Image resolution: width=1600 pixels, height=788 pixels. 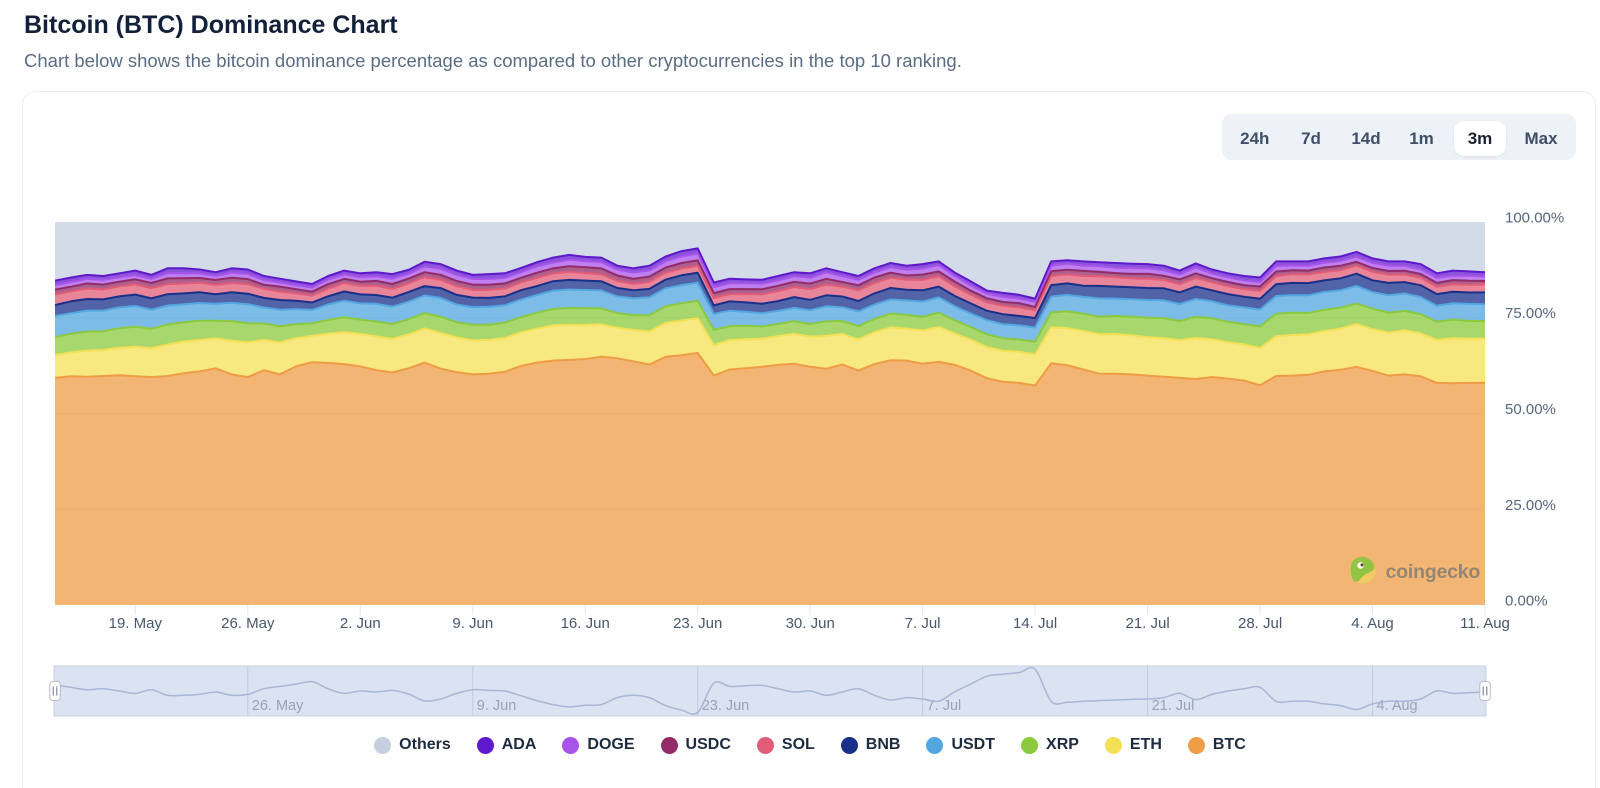 I want to click on svg-text: 28. Jul, so click(x=1260, y=623).